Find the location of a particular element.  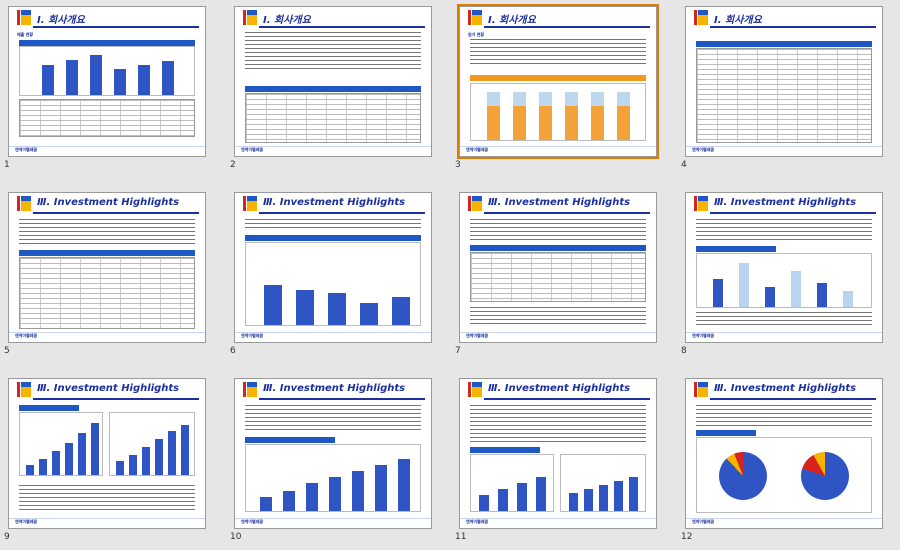

slide-thumbnail-cell: Ⅰ. 회사개요 엔케이텔레콤 4 is located at coordinates (782, 89).